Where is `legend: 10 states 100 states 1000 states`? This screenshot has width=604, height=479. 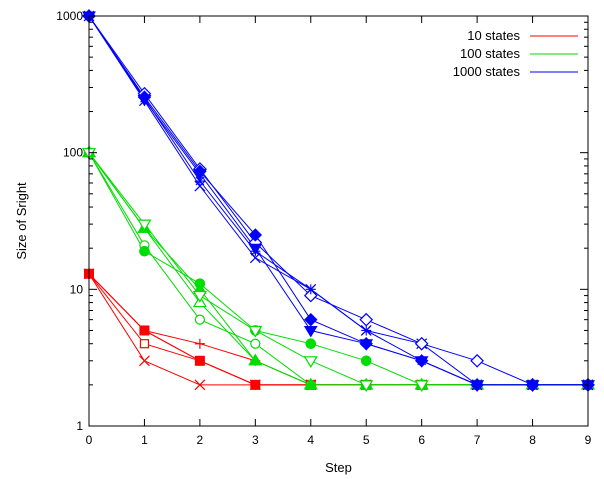
legend: 10 states 100 states 1000 states is located at coordinates (515, 53).